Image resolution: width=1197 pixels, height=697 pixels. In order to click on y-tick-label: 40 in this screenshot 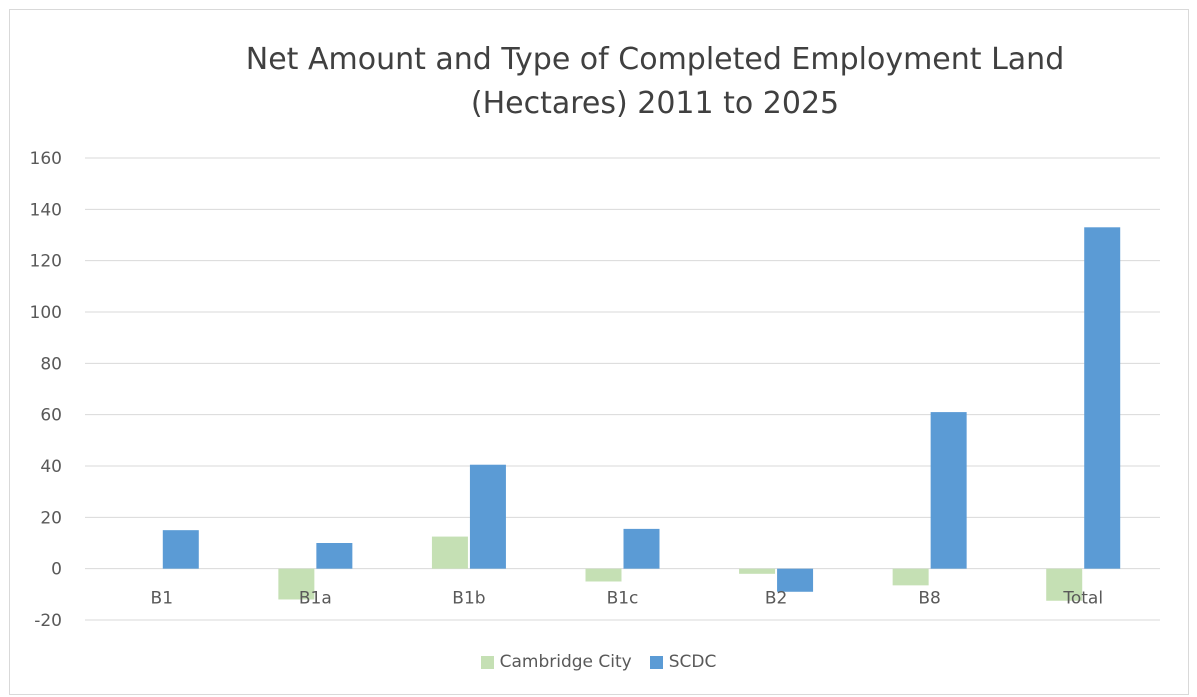, I will do `click(51, 467)`.